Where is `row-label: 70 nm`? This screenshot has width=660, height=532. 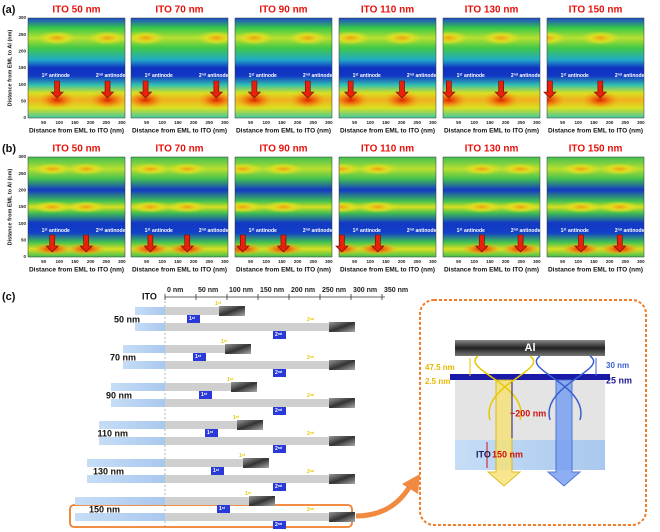
row-label: 70 nm is located at coordinates (123, 357).